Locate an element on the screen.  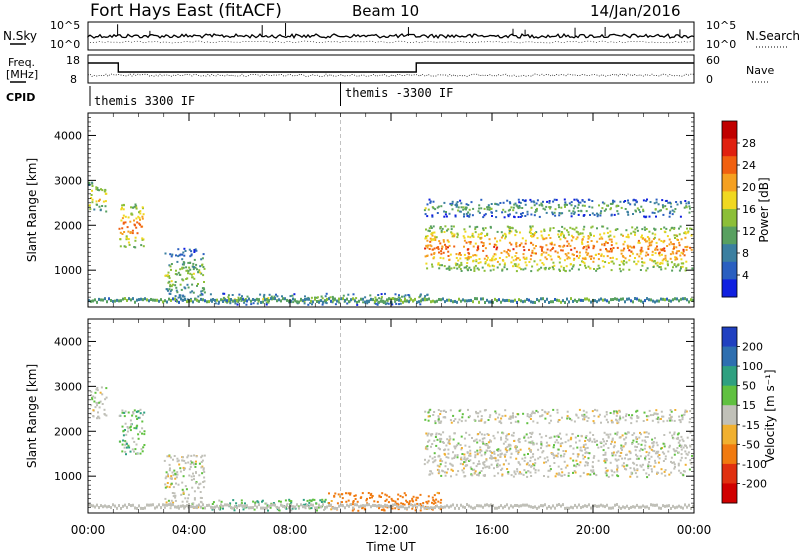
colorbar-tick-label: 24 is located at coordinates (749, 165).